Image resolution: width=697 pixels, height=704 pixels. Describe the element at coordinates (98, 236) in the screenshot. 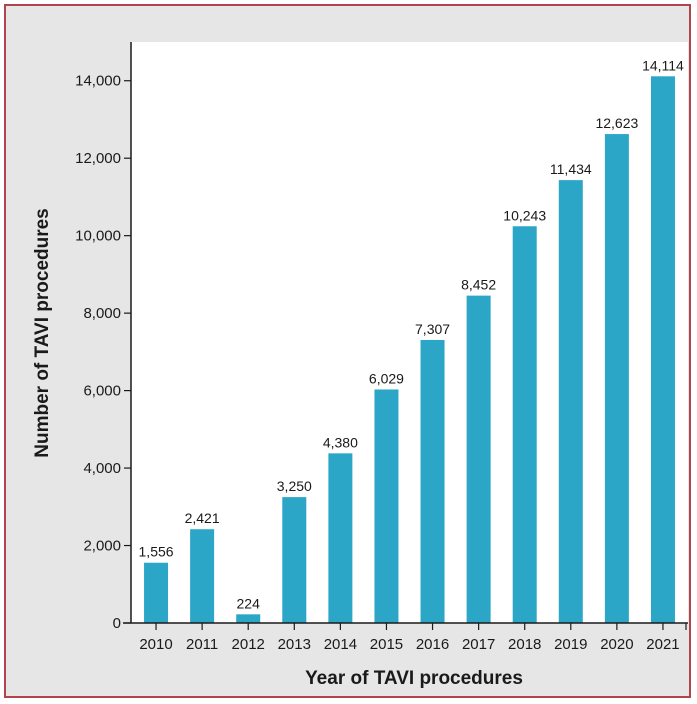

I see `y-tick-label-10000: 10,000` at that location.